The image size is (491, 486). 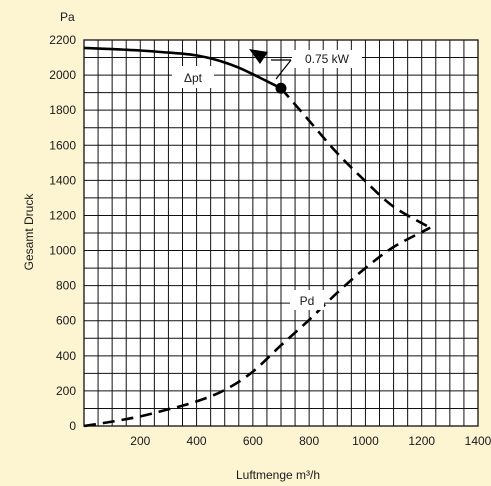 What do you see at coordinates (66, 286) in the screenshot?
I see `y-tick-label: 800` at bounding box center [66, 286].